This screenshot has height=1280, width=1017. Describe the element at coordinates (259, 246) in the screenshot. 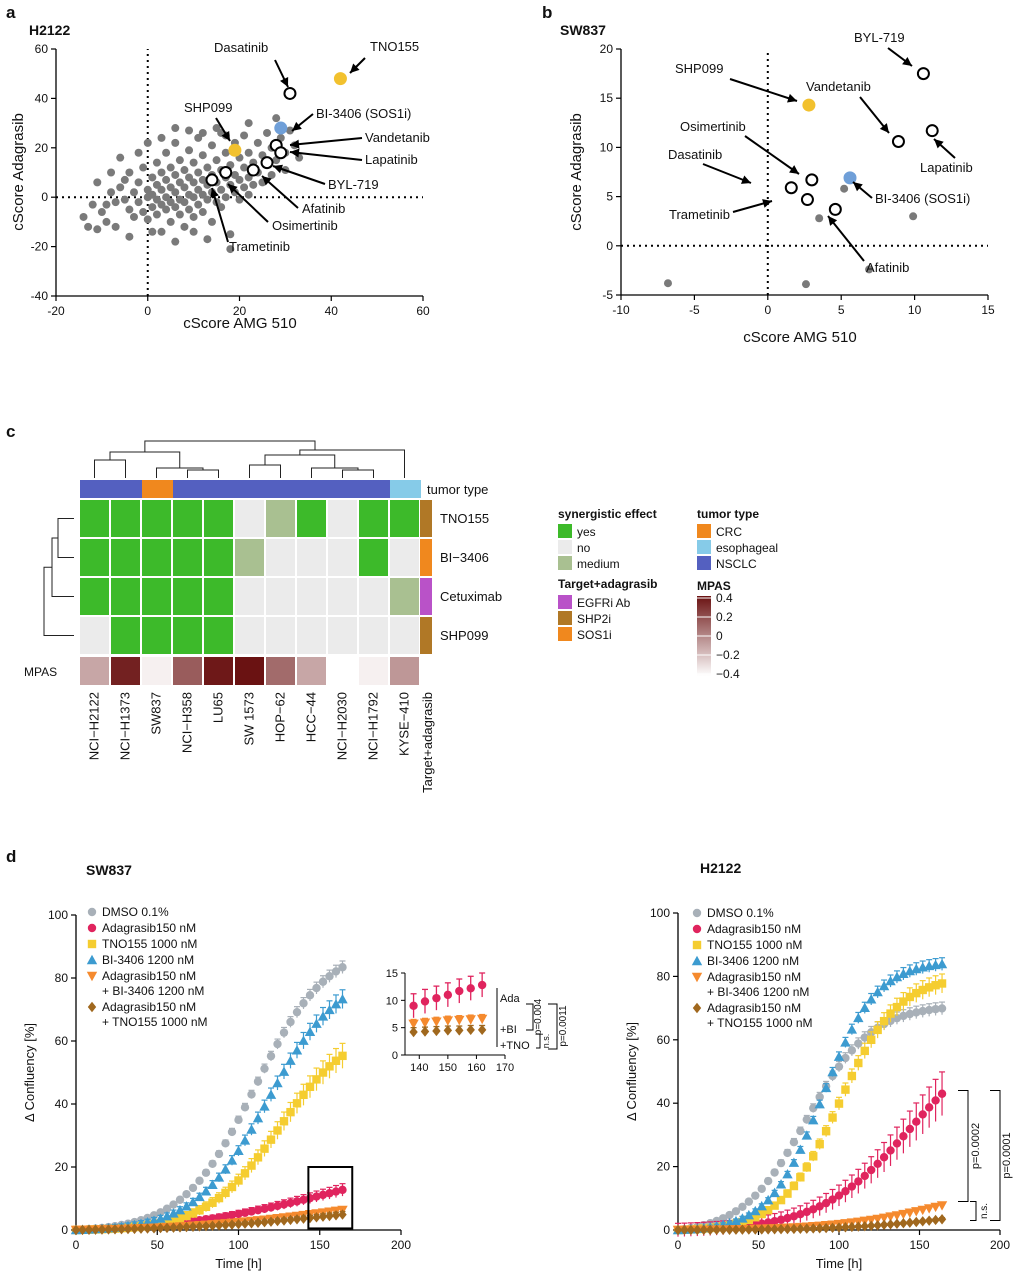

I see `a-point-label: Trametinib` at that location.